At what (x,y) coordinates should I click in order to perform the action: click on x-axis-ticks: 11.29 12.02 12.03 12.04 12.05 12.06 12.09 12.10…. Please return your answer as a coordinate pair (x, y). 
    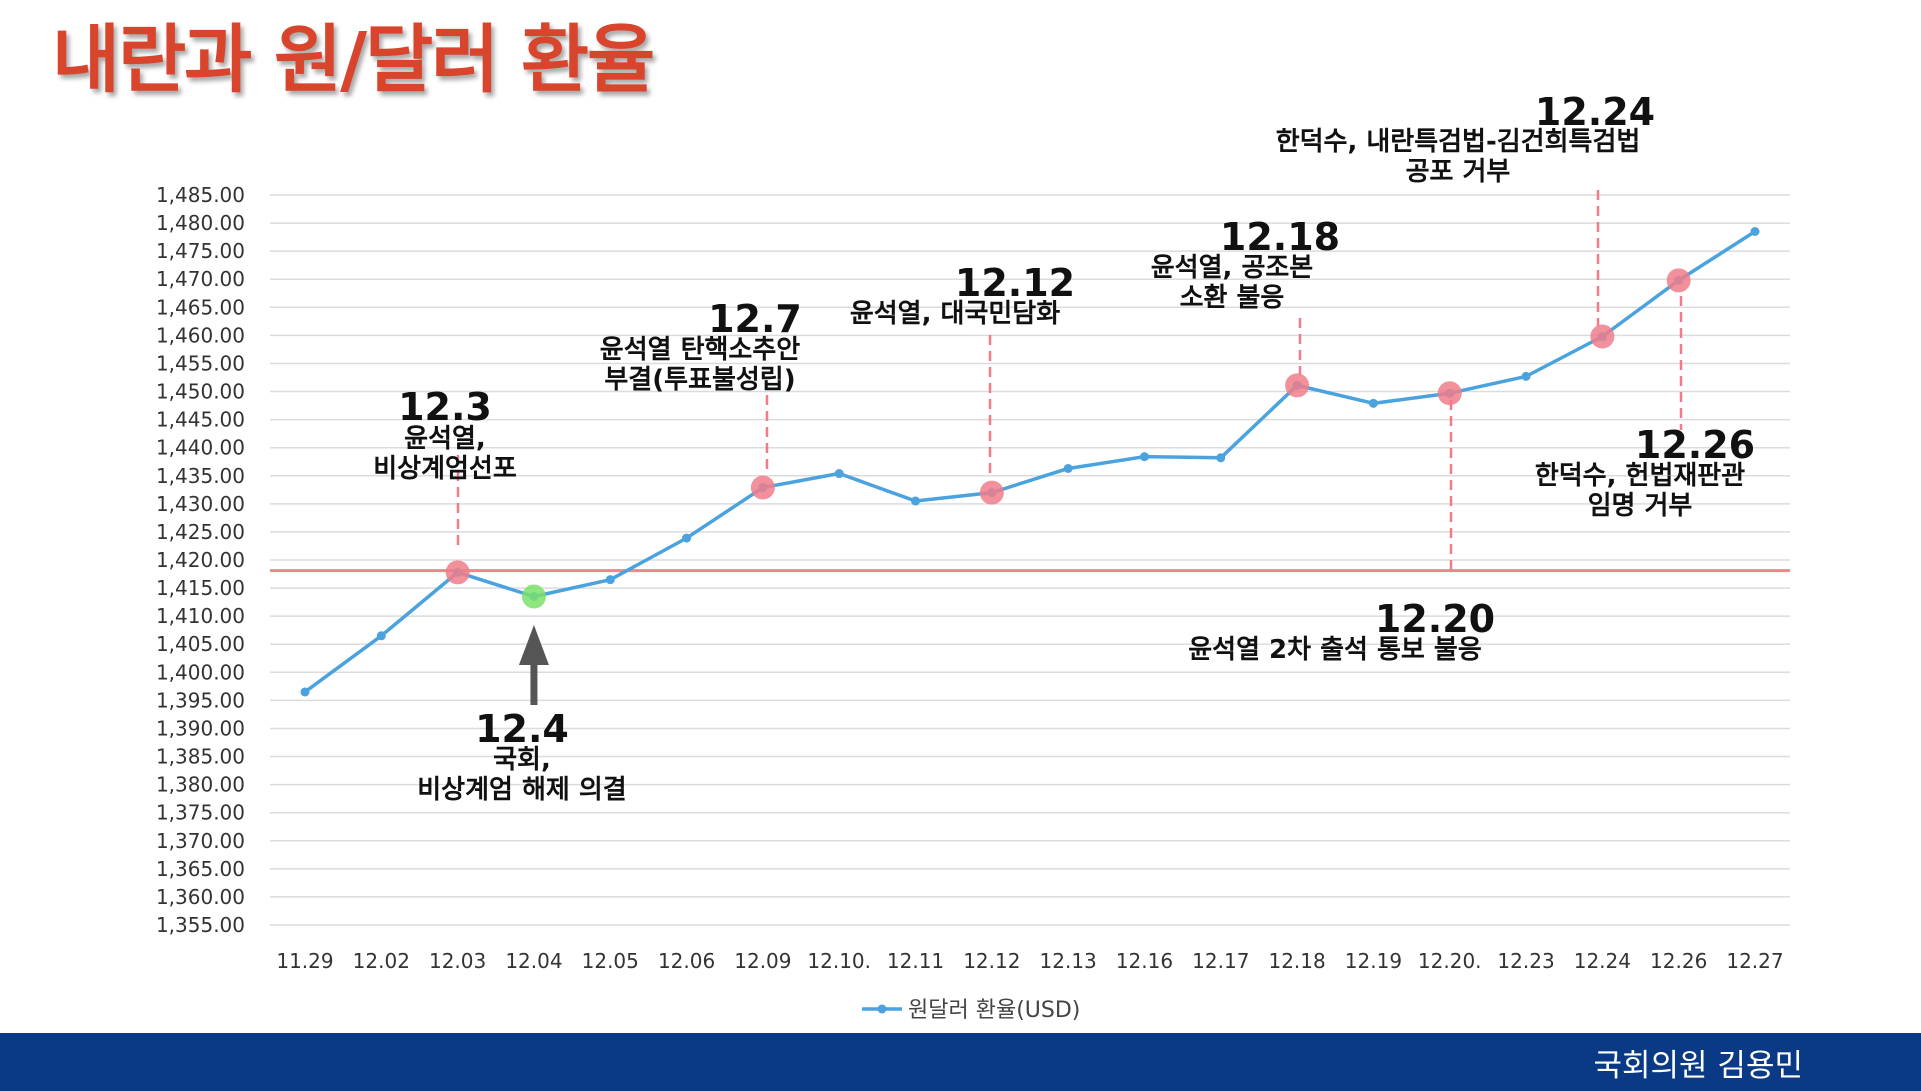
    Looking at the image, I should click on (1029, 961).